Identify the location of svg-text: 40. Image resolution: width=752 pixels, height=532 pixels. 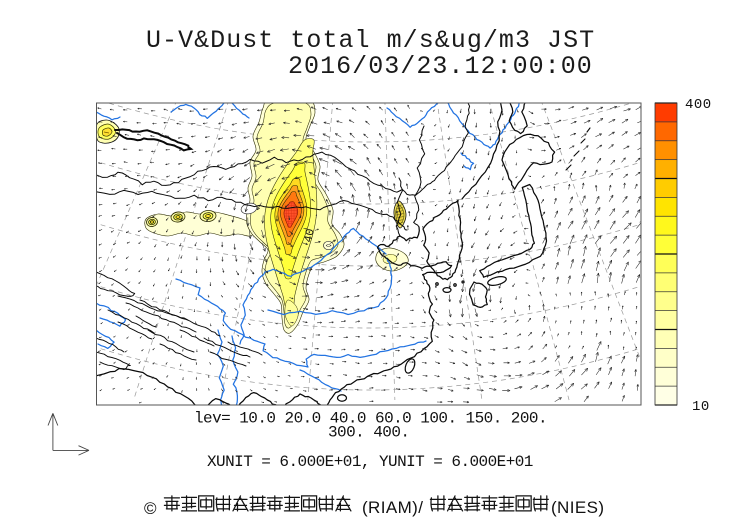
(310, 236).